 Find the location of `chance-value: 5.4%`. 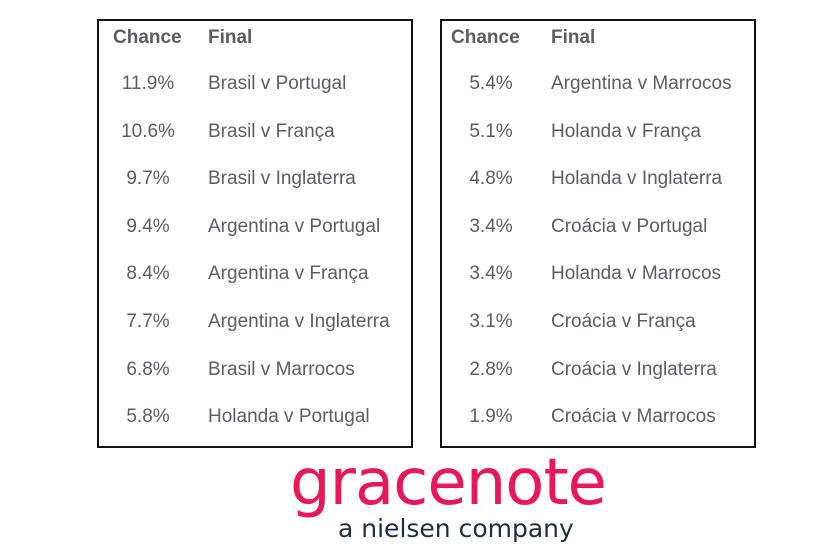

chance-value: 5.4% is located at coordinates (491, 83).